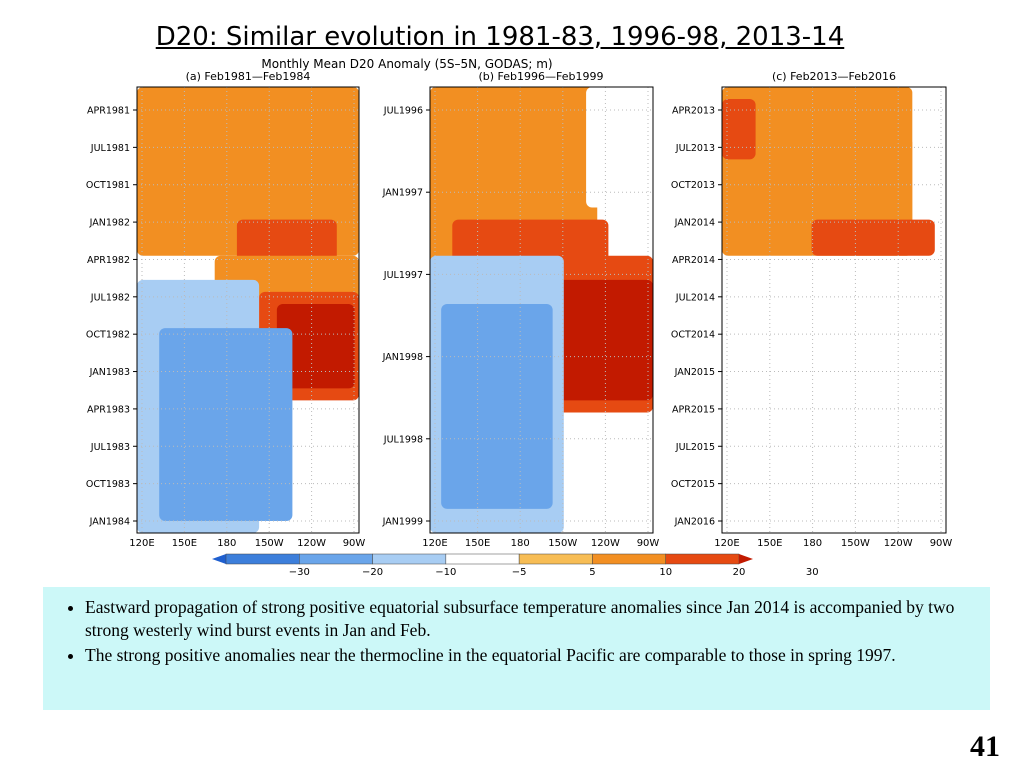 The height and width of the screenshot is (768, 1024). I want to click on y-tick-label: JUL2015, so click(695, 447).